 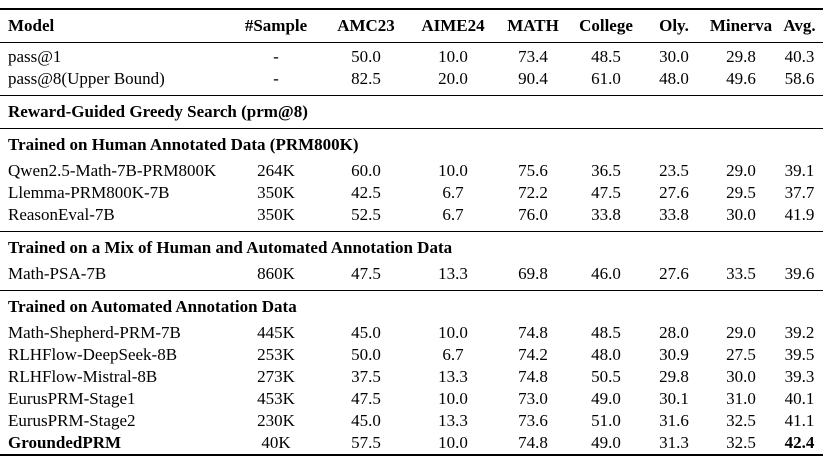 What do you see at coordinates (276, 420) in the screenshot?
I see `value-cell-sample: 230K` at bounding box center [276, 420].